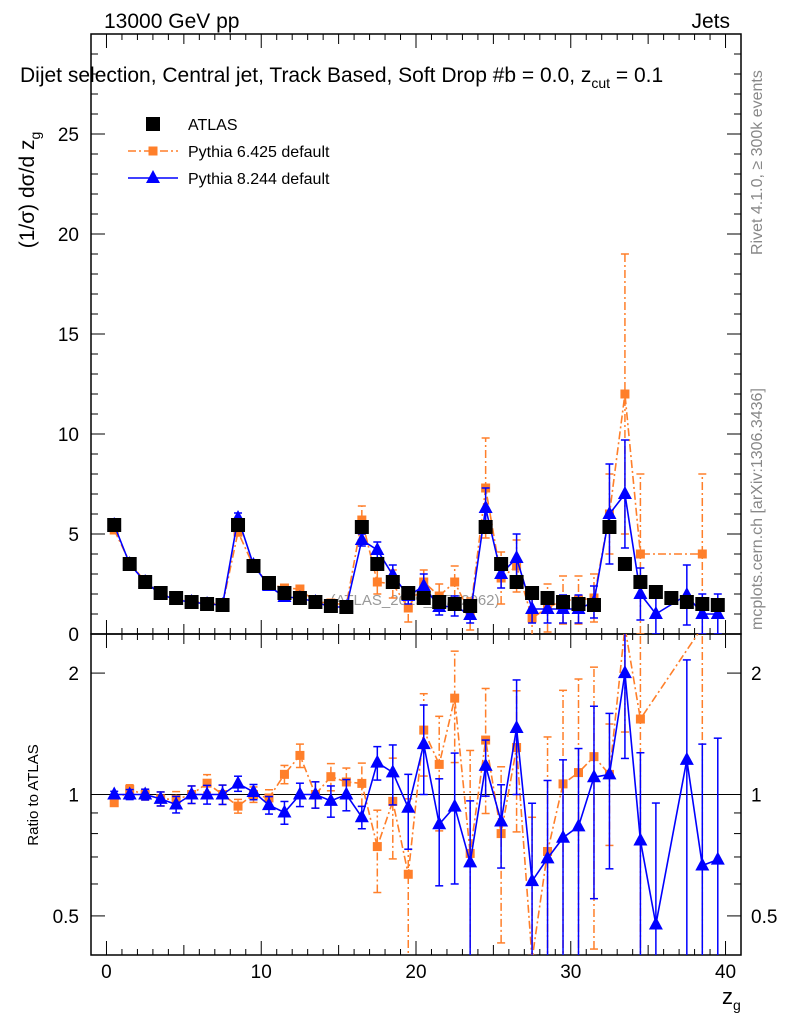  I want to click on x-tick-label: 10, so click(261, 972).